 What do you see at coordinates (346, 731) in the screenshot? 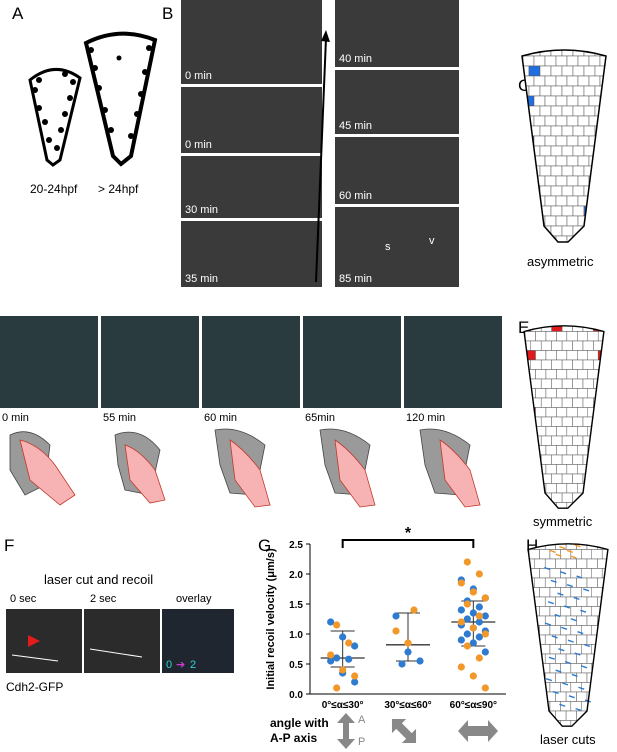
I see `vertical-arrow-icon` at bounding box center [346, 731].